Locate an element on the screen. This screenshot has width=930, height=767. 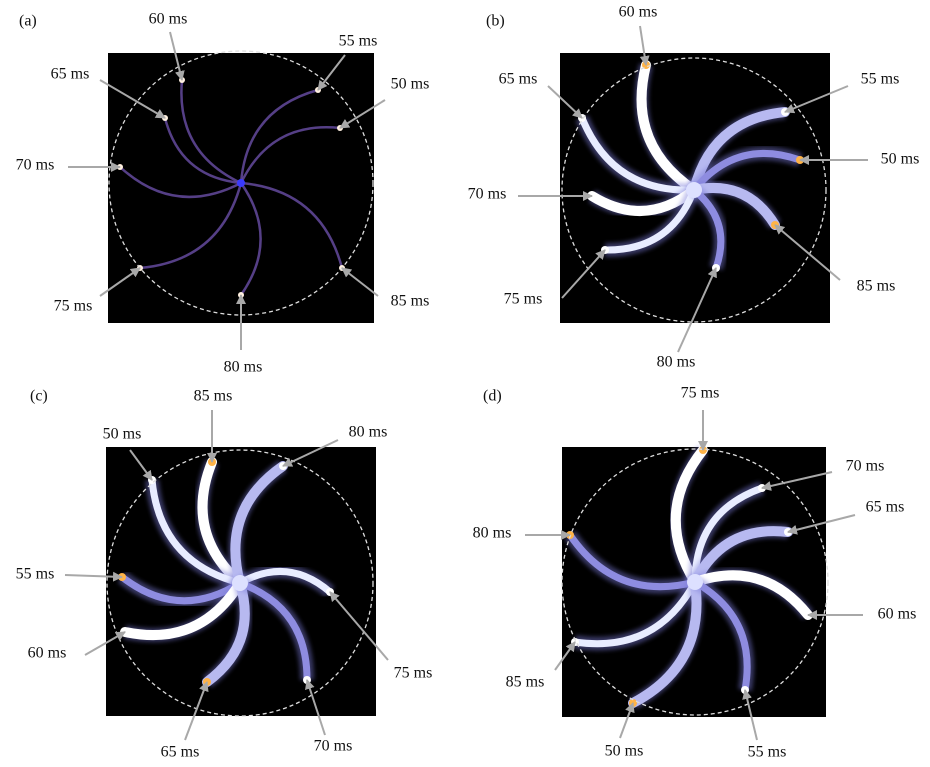
panel-label: (b) is located at coordinates (495, 21).